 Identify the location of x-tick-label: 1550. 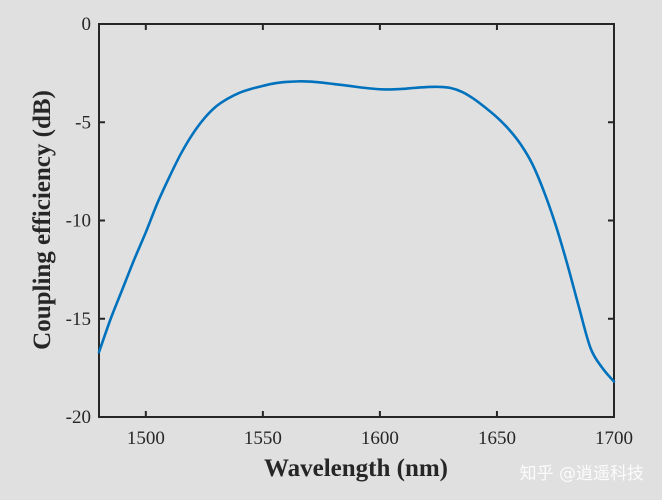
(263, 438).